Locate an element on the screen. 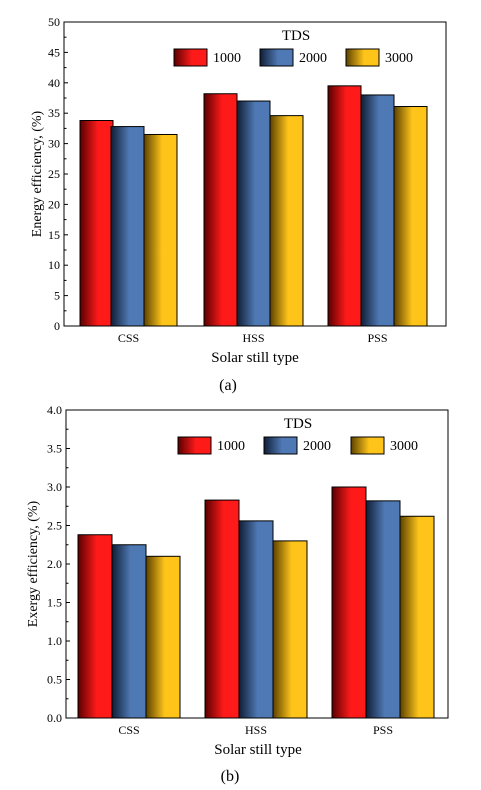 The height and width of the screenshot is (790, 481). x-categories-a: CSS HSS PSS is located at coordinates (253, 338).